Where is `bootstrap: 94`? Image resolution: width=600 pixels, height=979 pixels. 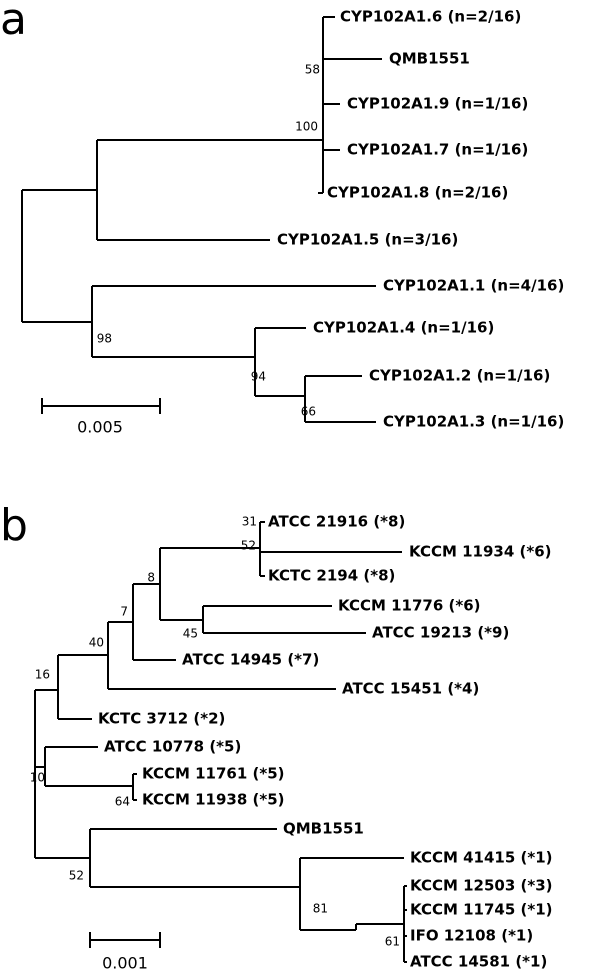 bootstrap: 94 is located at coordinates (258, 377).